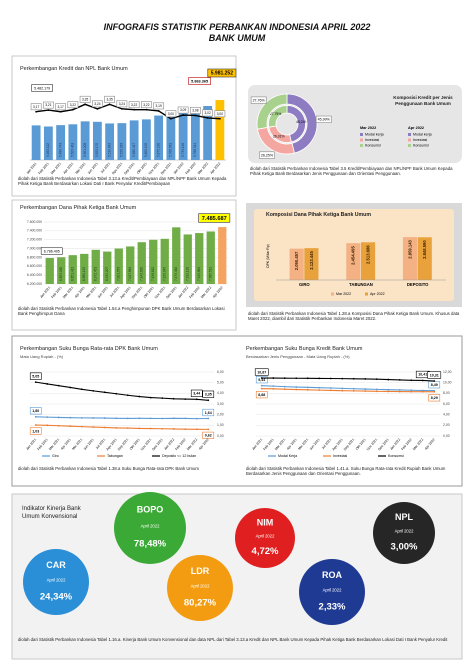 This screenshot has width=474, height=669. I want to click on value-label: 3,44, so click(196, 394).